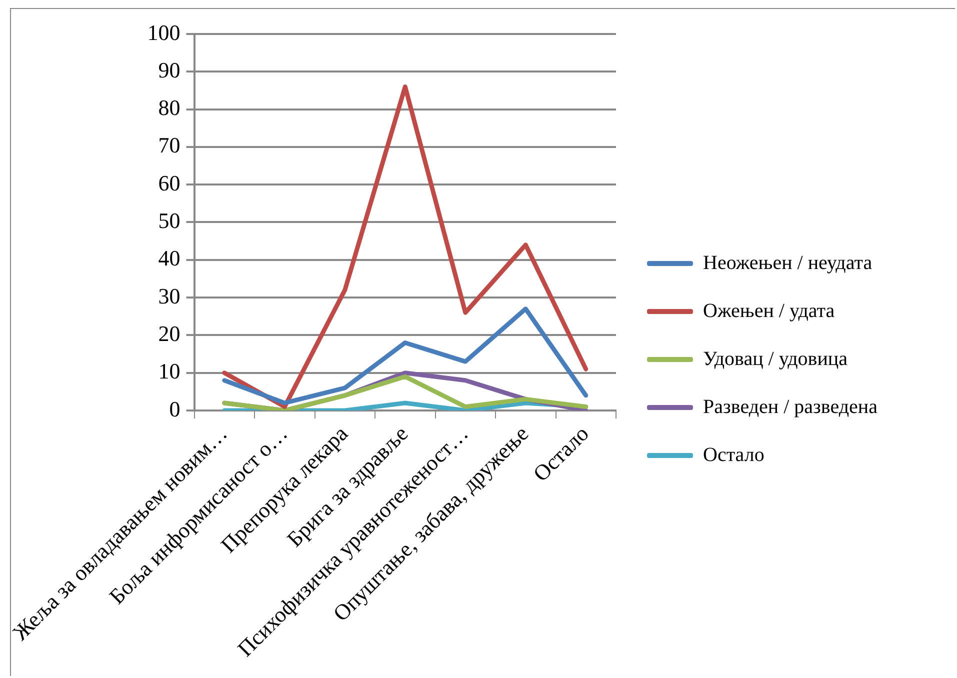 The height and width of the screenshot is (678, 957). What do you see at coordinates (169, 295) in the screenshot?
I see `y-tick-label: 30` at bounding box center [169, 295].